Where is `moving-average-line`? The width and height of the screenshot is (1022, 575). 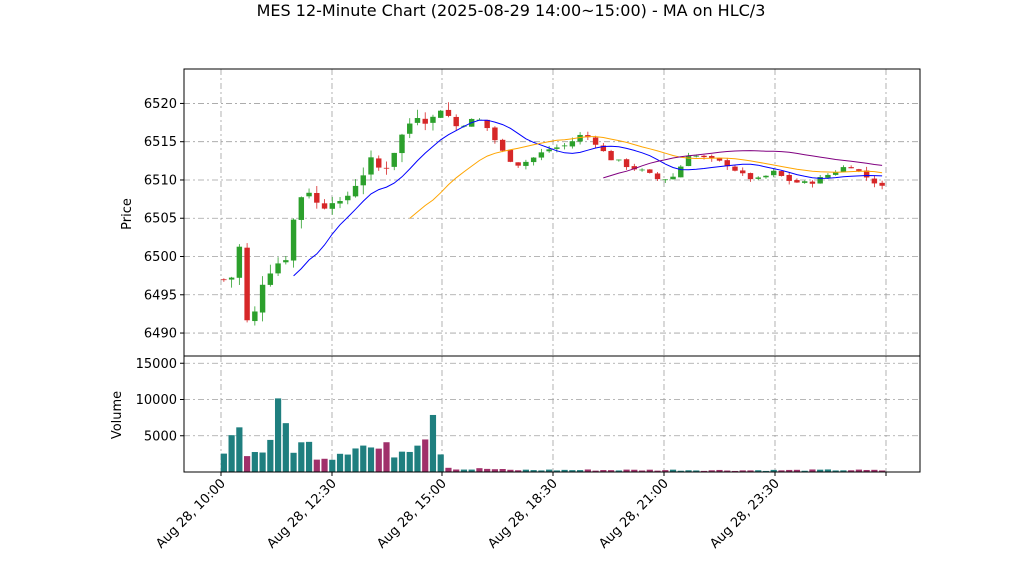 moving-average-line is located at coordinates (646, 177).